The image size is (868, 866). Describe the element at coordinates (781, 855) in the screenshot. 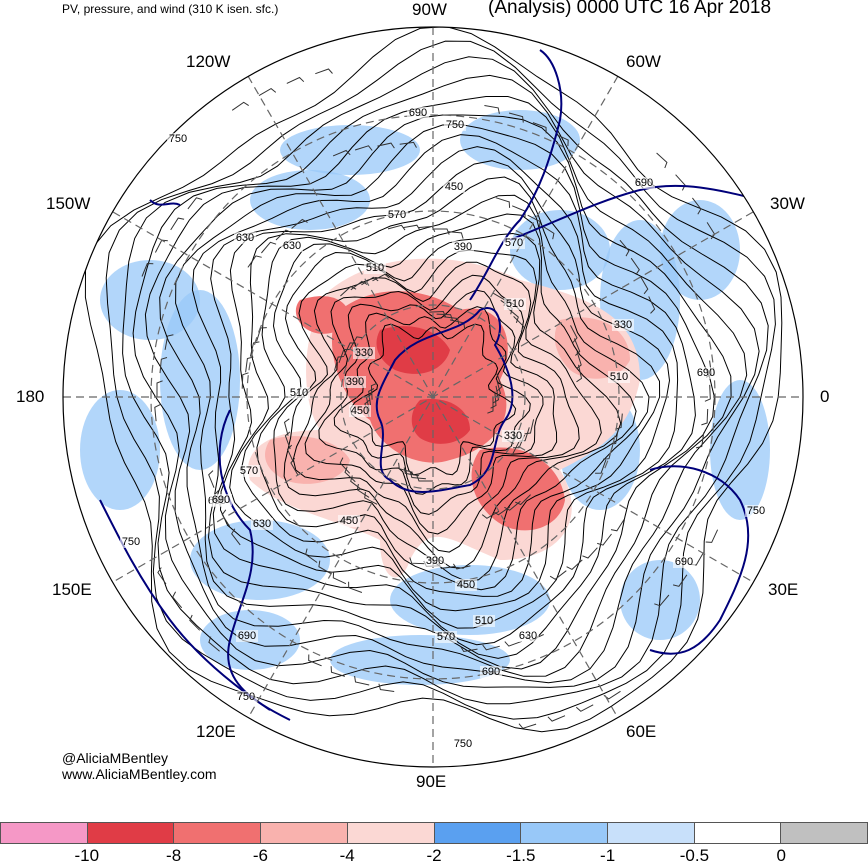

I see `colorbar-tick-label: 0` at that location.